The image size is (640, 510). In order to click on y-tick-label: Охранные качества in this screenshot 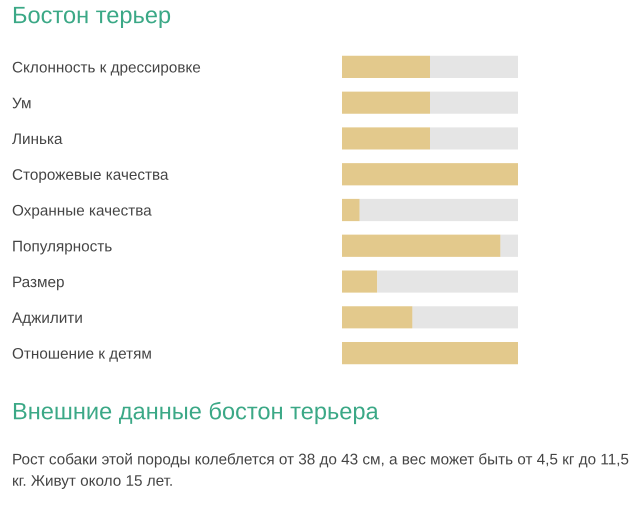, I will do `click(82, 211)`.